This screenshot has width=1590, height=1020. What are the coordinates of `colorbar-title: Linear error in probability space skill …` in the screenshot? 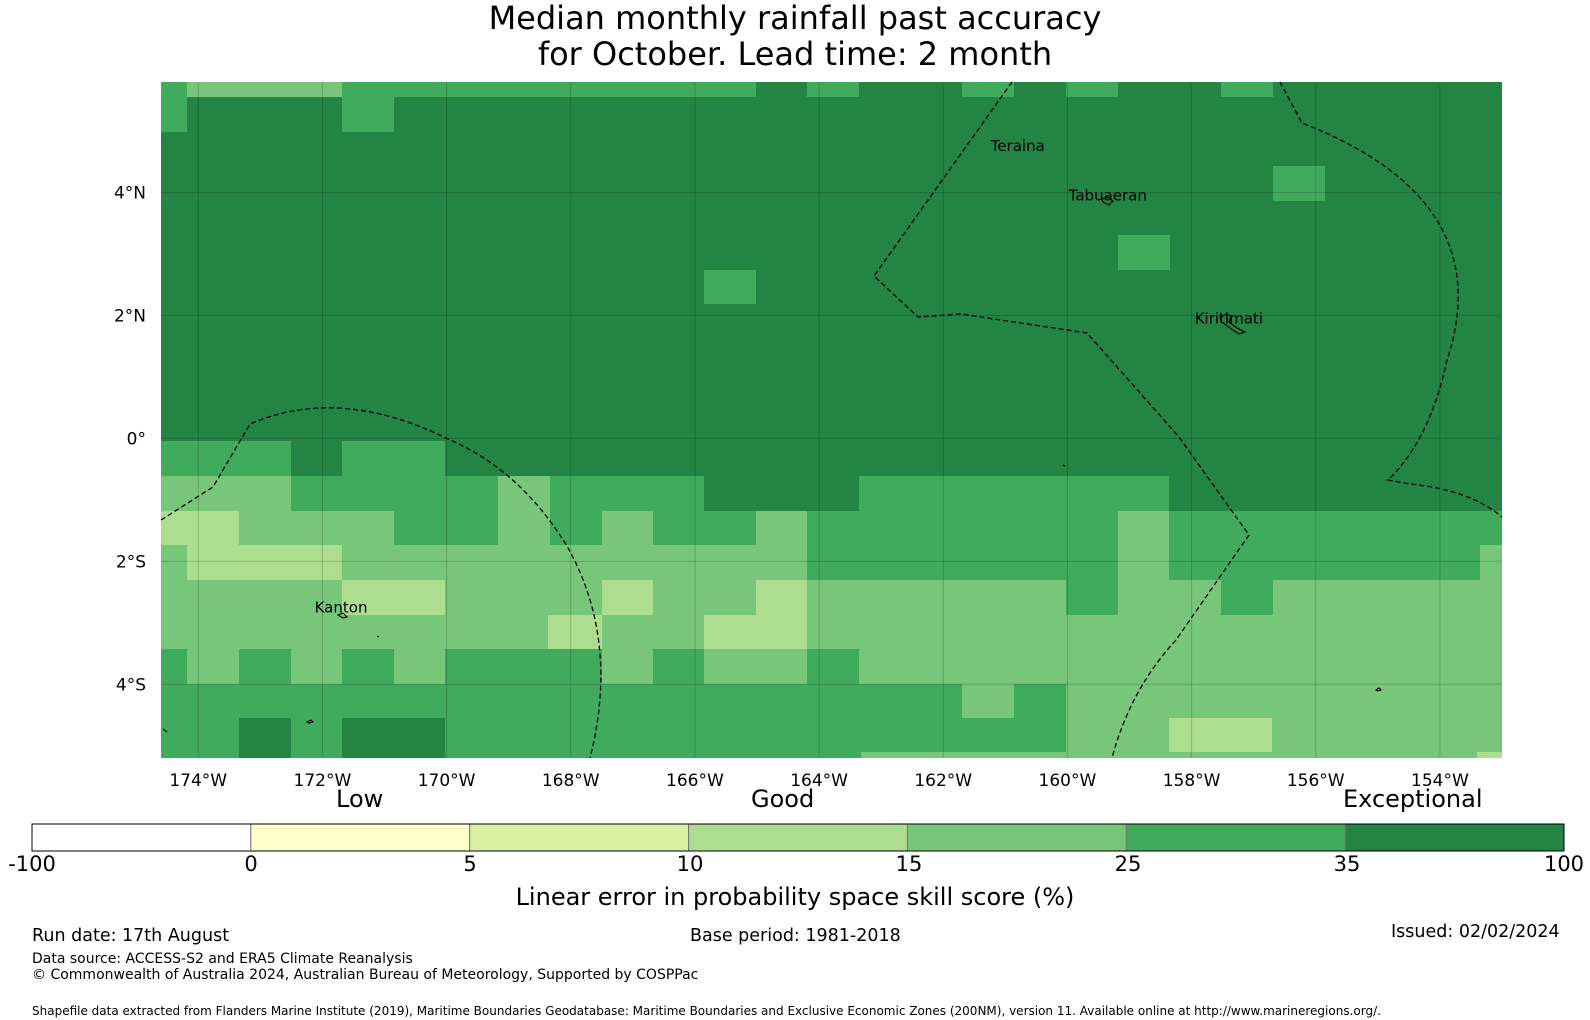 It's located at (795, 897).